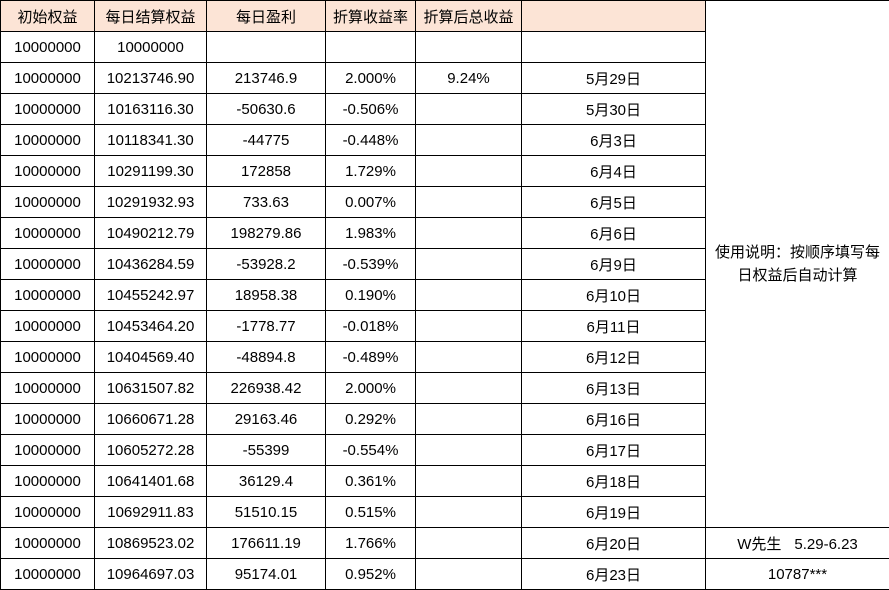 Image resolution: width=889 pixels, height=590 pixels. What do you see at coordinates (48, 16) in the screenshot?
I see `header-initial-equity: 初始权益` at bounding box center [48, 16].